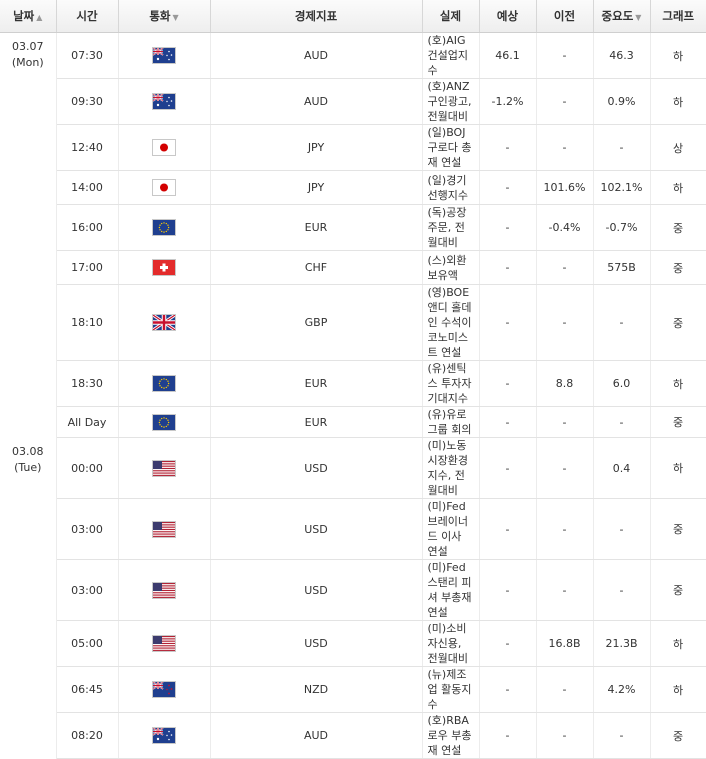 The width and height of the screenshot is (706, 759). Describe the element at coordinates (87, 55) in the screenshot. I see `time-cell: 07:30` at that location.